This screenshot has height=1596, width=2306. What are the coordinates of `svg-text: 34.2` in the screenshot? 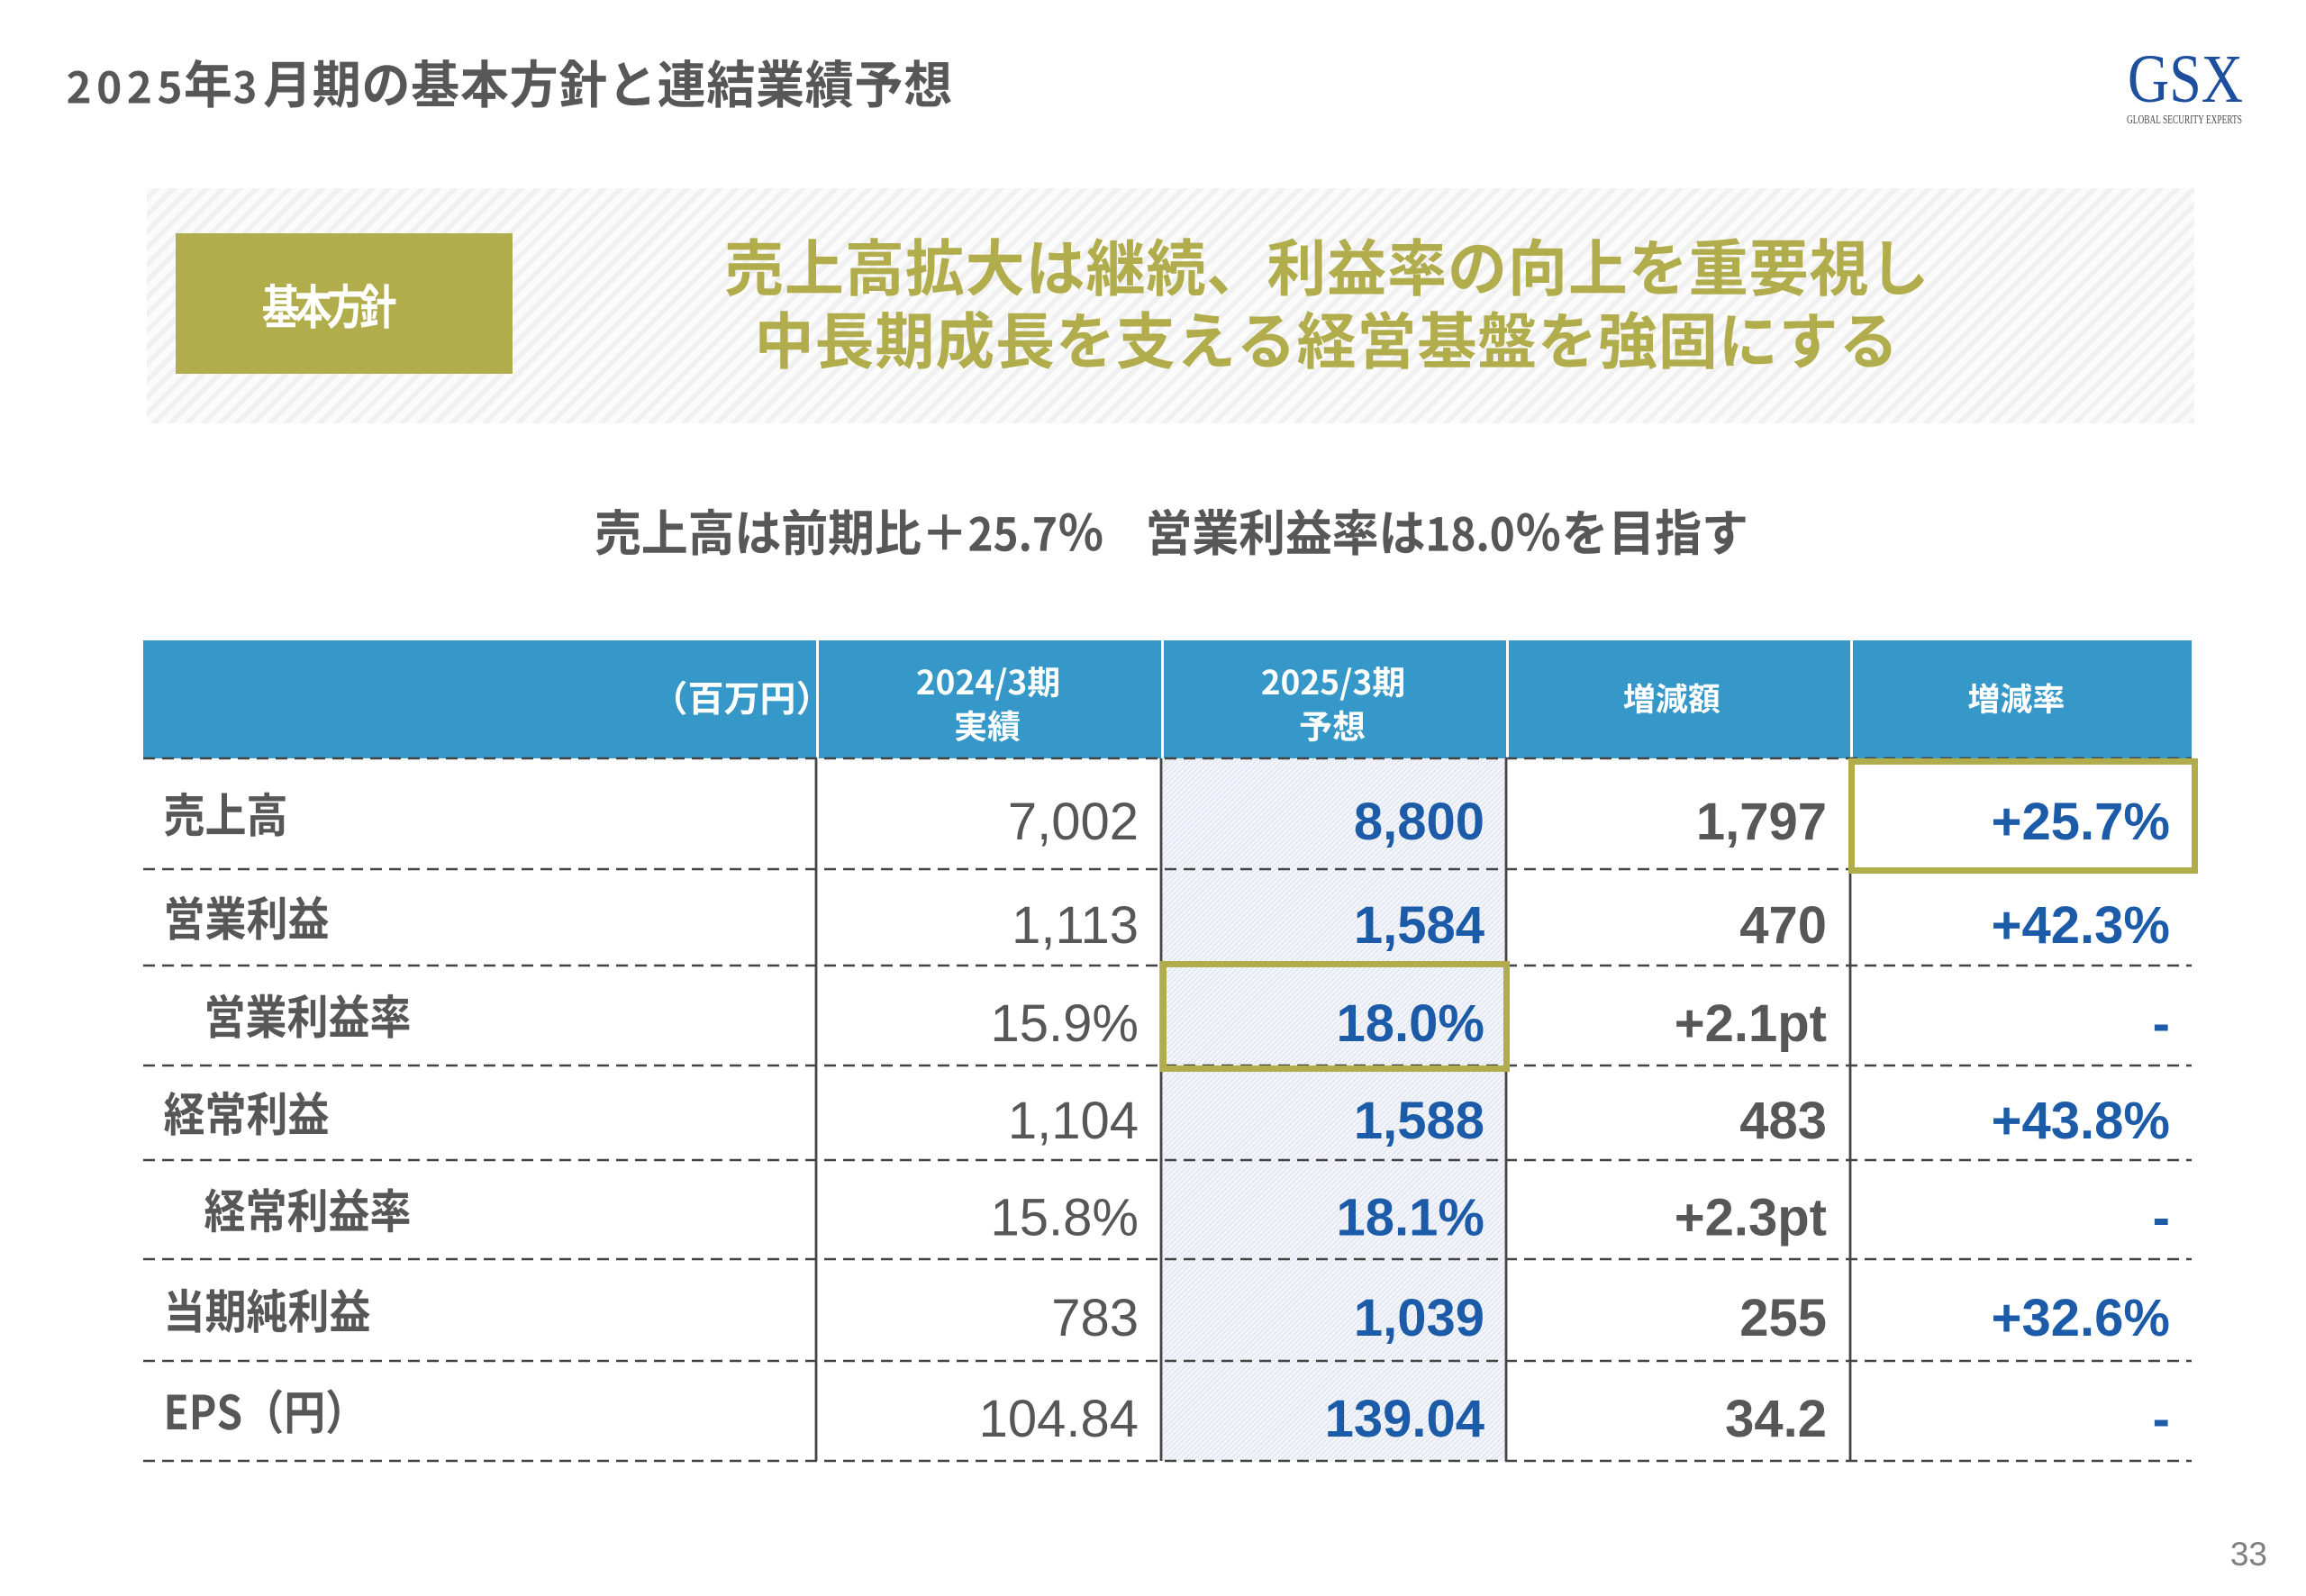 It's located at (1776, 1419).